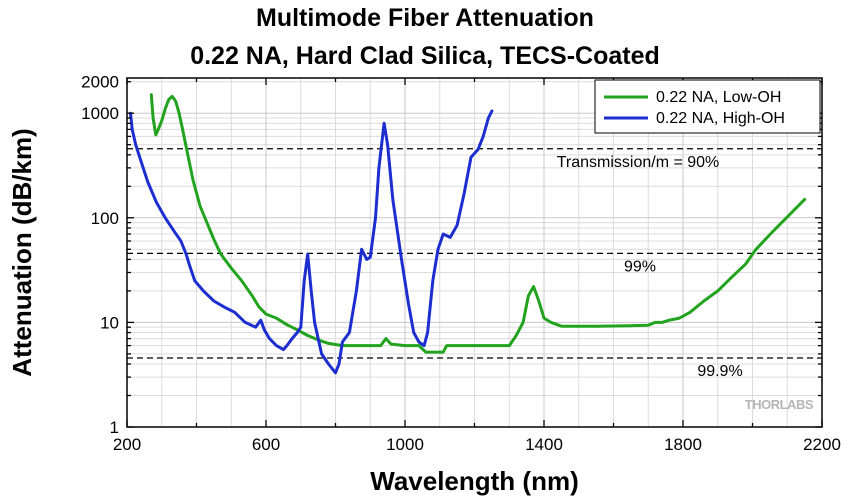  Describe the element at coordinates (779, 404) in the screenshot. I see `thorlabs-watermark: THORLABS` at that location.